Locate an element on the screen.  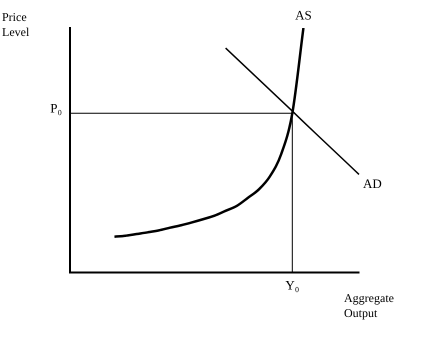
ref-line-label: P₀ is located at coordinates (56, 108).